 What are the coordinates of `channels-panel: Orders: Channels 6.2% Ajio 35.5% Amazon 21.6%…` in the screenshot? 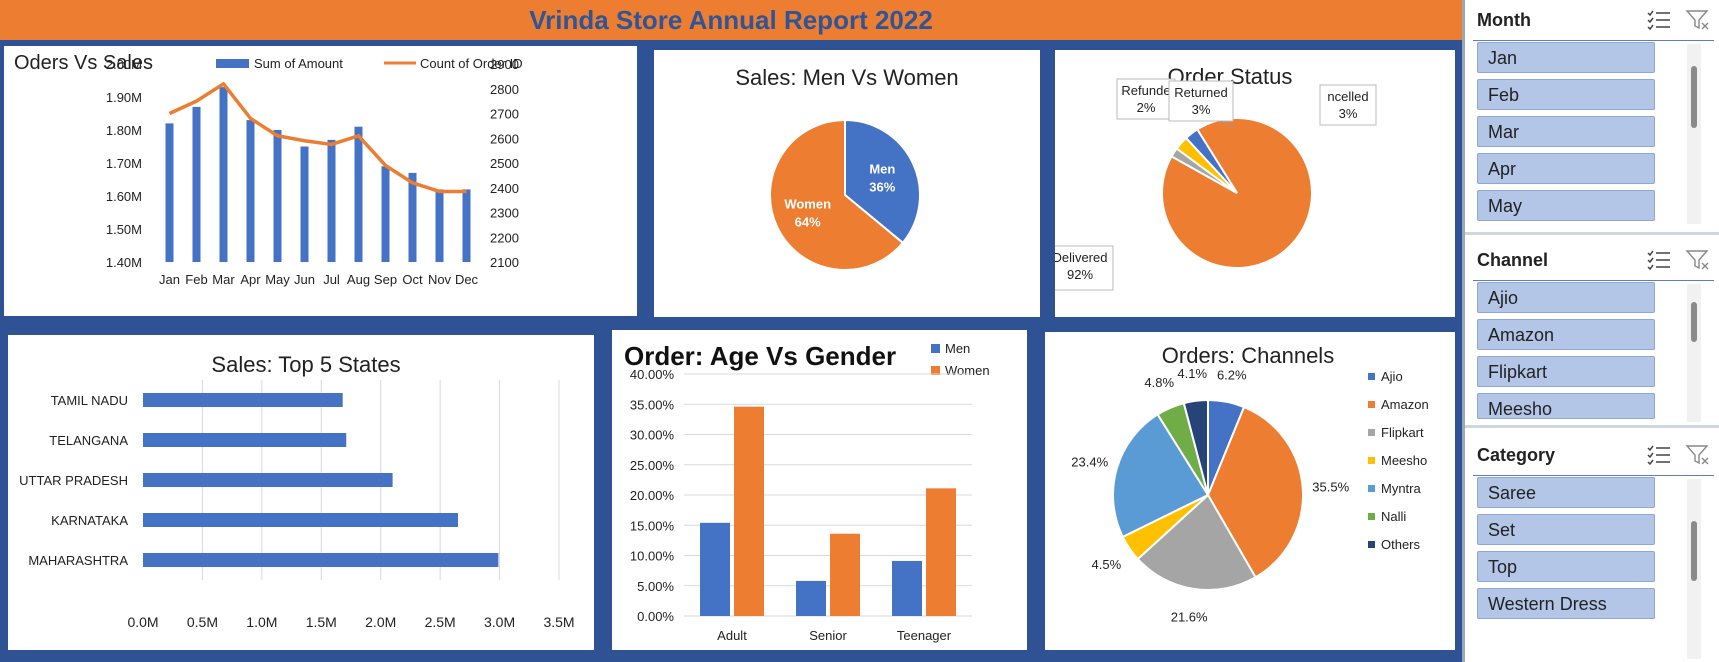 It's located at (1250, 491).